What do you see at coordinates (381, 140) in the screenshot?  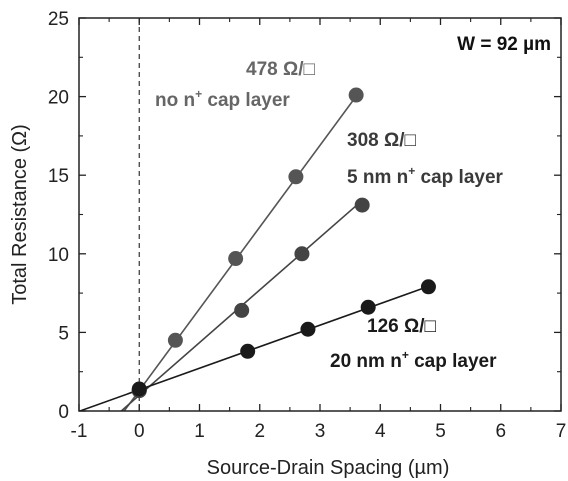 I see `series-sheet-resistance-1: 308 Ω/□` at bounding box center [381, 140].